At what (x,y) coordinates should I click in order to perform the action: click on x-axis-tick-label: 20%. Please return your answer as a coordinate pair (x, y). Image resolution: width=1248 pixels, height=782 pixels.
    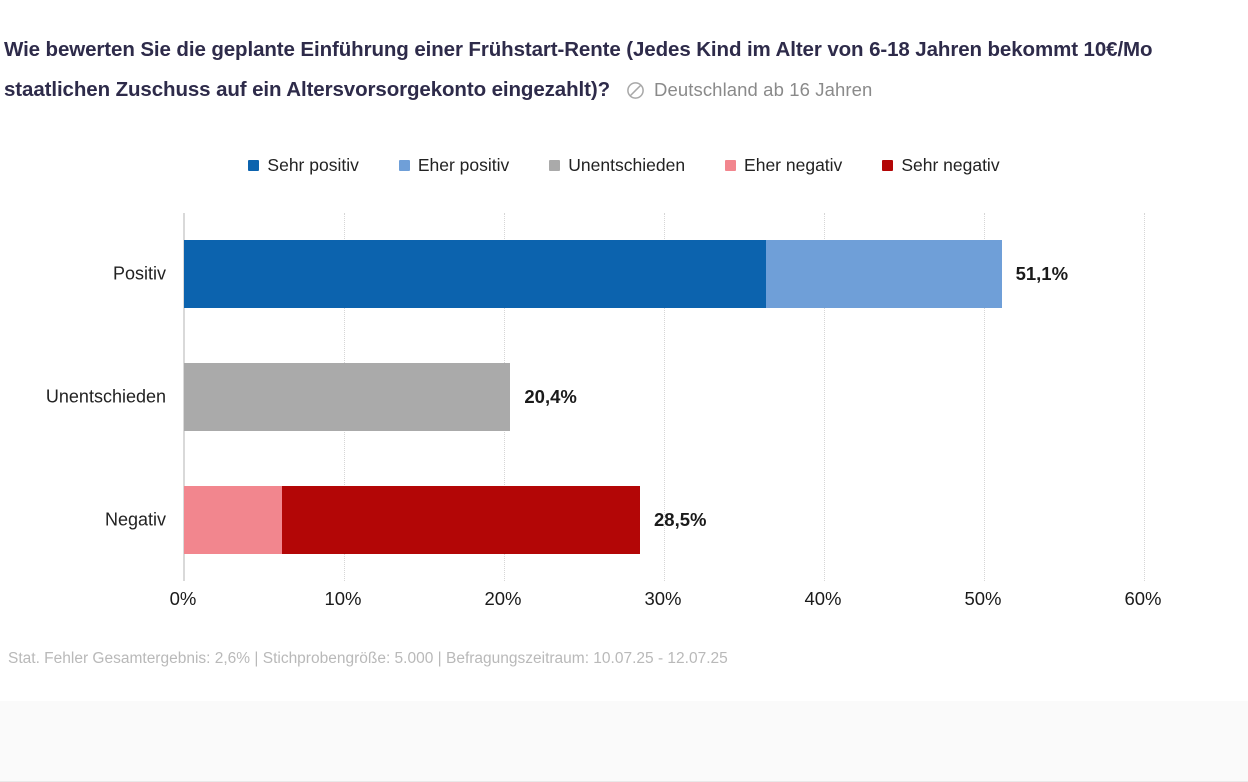
    Looking at the image, I should click on (503, 598).